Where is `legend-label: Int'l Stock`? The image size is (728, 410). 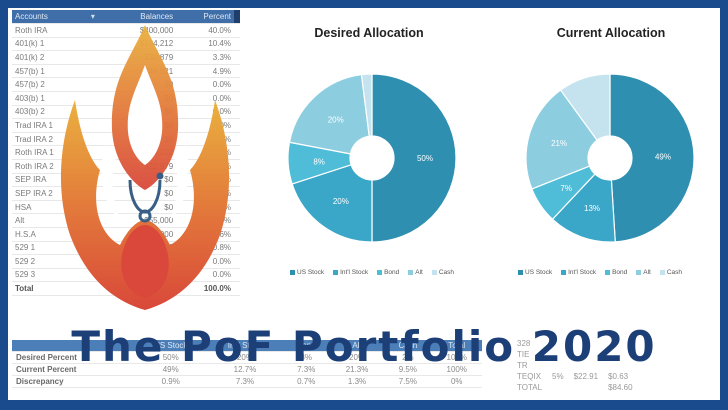 legend-label: Int'l Stock is located at coordinates (354, 272).